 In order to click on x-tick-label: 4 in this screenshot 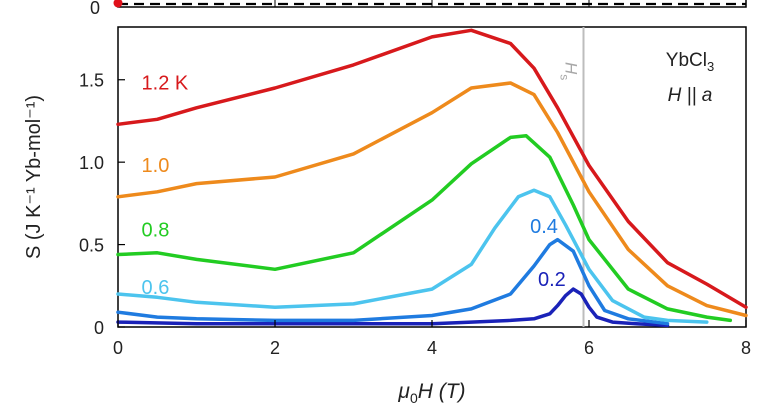, I will do `click(432, 348)`.